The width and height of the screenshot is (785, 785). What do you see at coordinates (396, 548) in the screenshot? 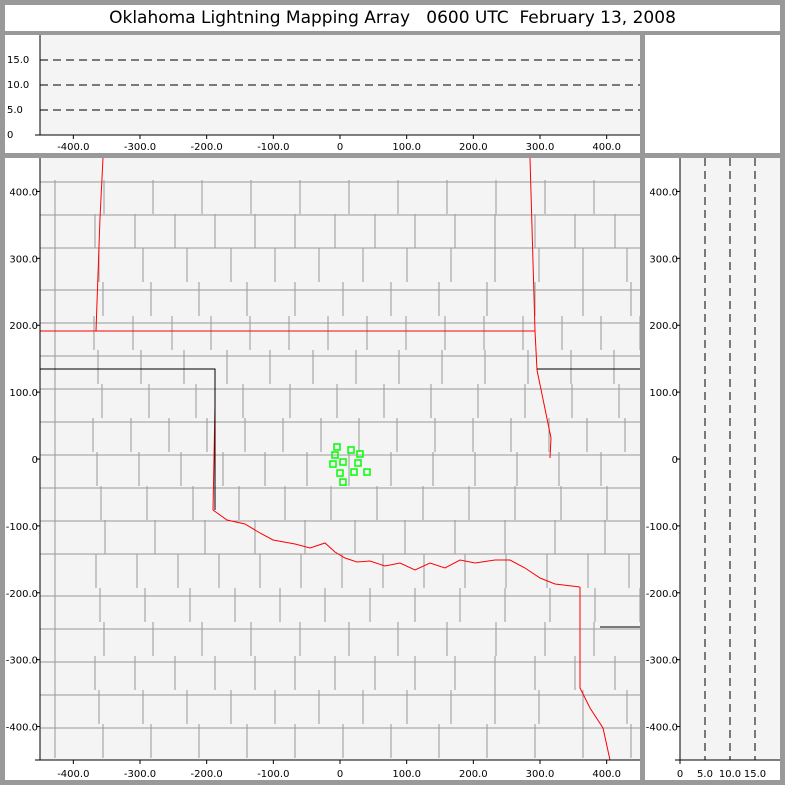
I see `red-river-border` at bounding box center [396, 548].